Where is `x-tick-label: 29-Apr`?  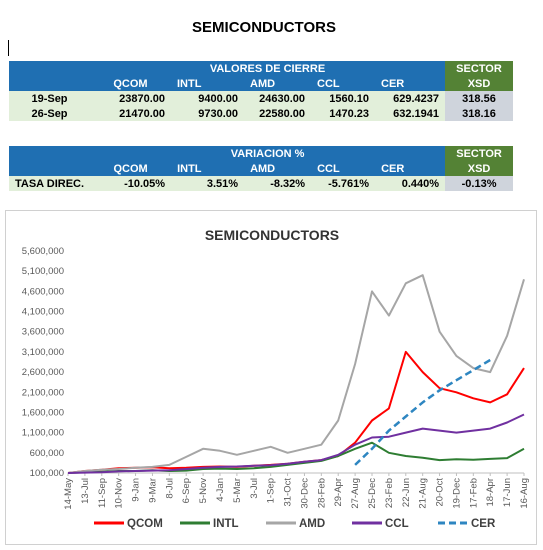 x-tick-label: 29-Apr is located at coordinates (338, 492).